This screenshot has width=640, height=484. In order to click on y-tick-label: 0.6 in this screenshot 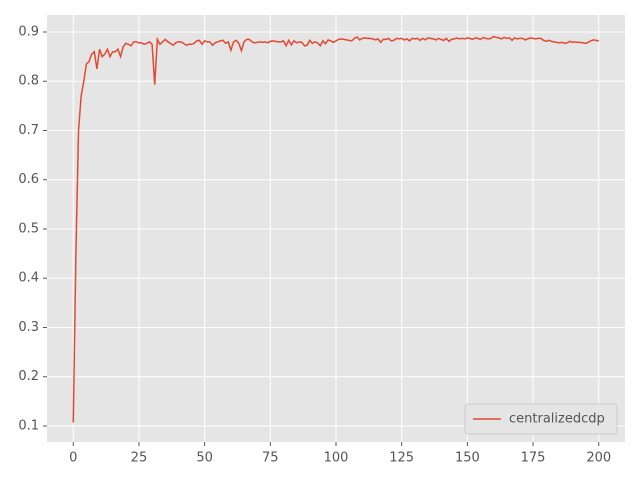, I will do `click(28, 179)`.